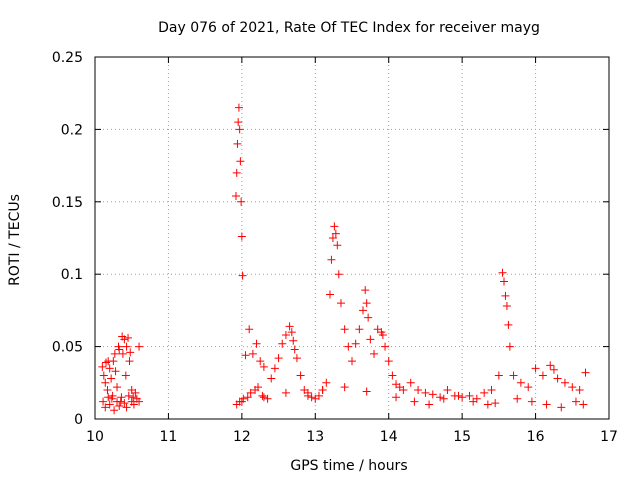 The image size is (640, 480). What do you see at coordinates (15, 240) in the screenshot?
I see `y-axis-label: ROTI / TECUs` at bounding box center [15, 240].